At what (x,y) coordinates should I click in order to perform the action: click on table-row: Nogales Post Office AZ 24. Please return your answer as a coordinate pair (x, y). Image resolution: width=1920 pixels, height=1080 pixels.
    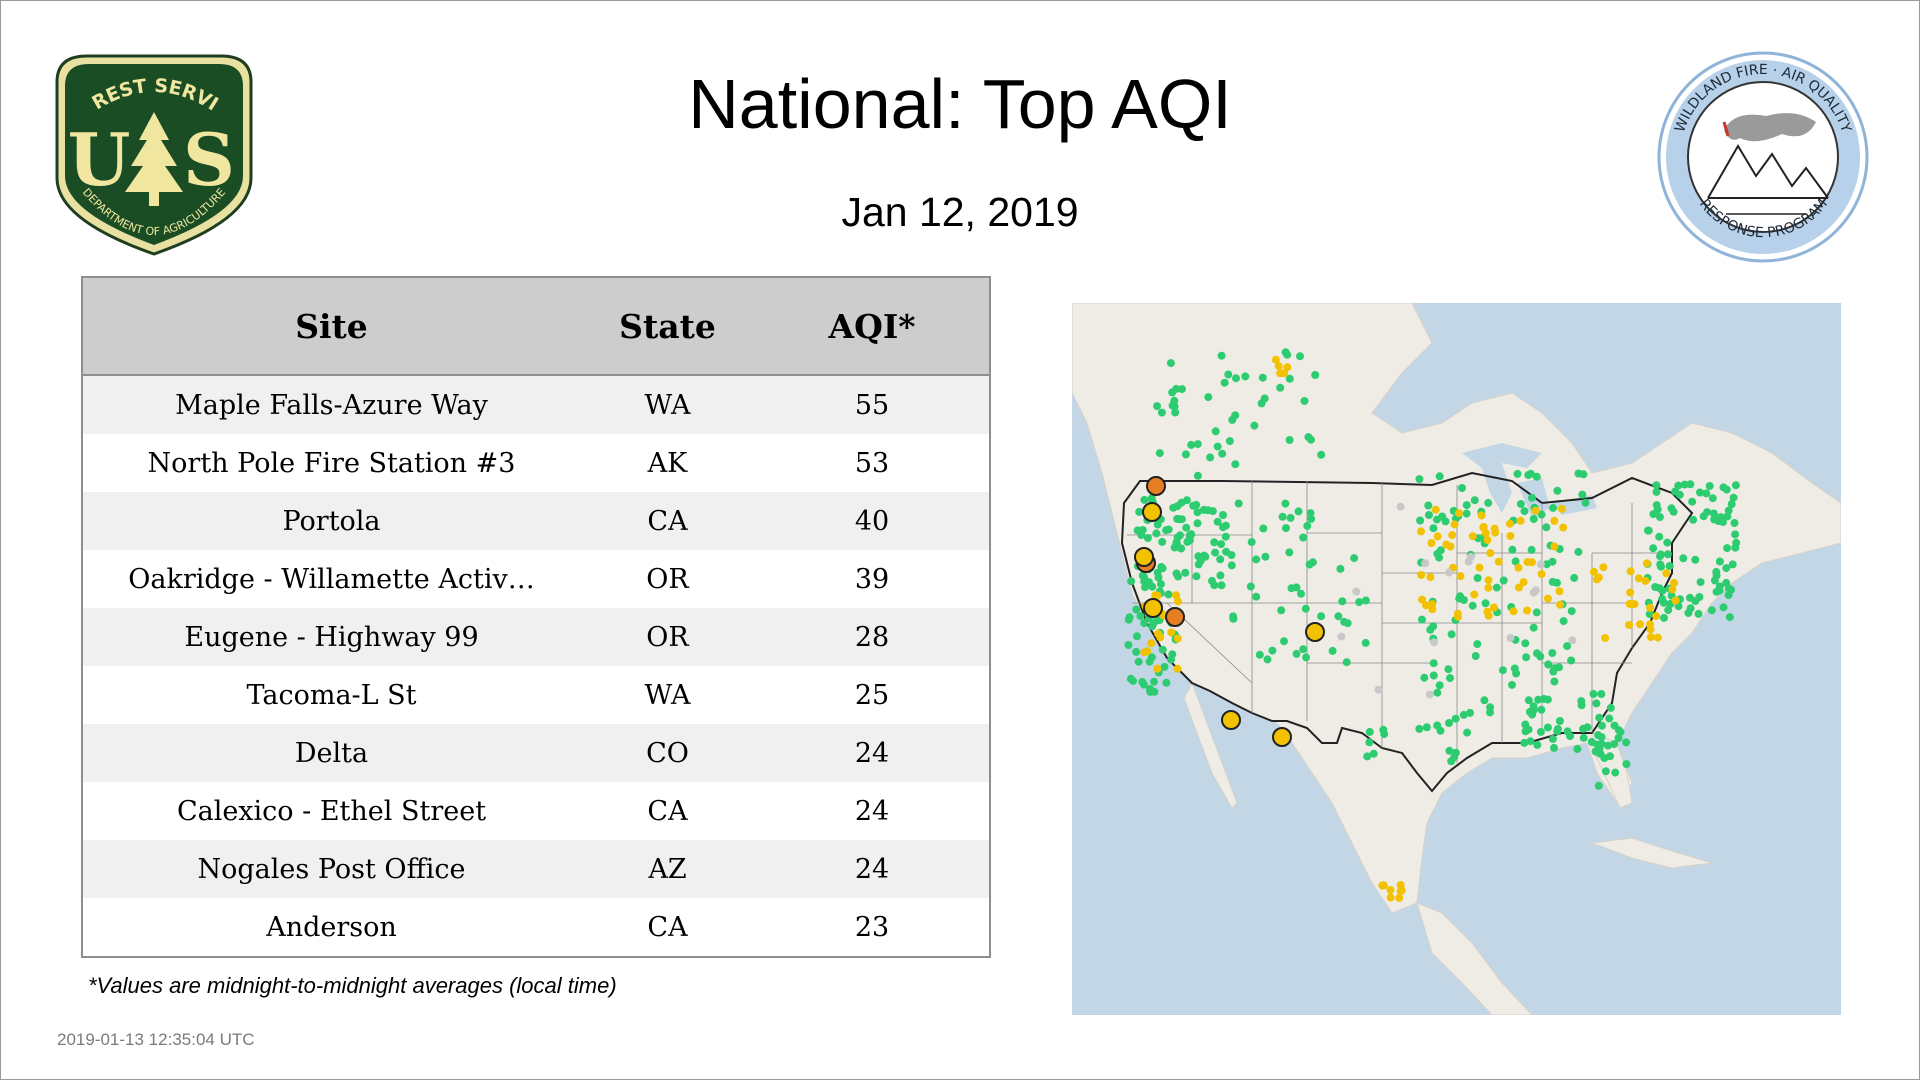
    Looking at the image, I should click on (536, 869).